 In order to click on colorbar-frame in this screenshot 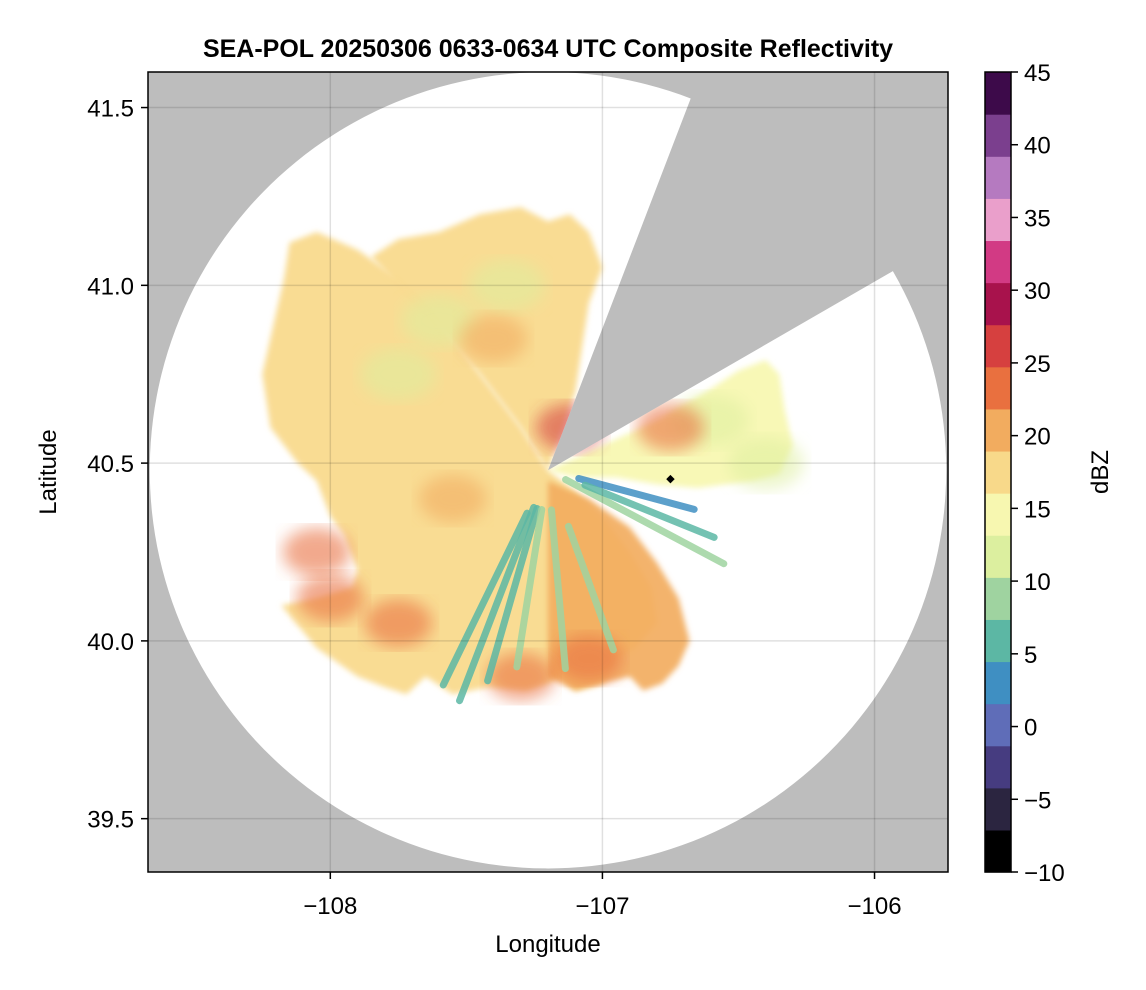, I will do `click(998, 472)`.